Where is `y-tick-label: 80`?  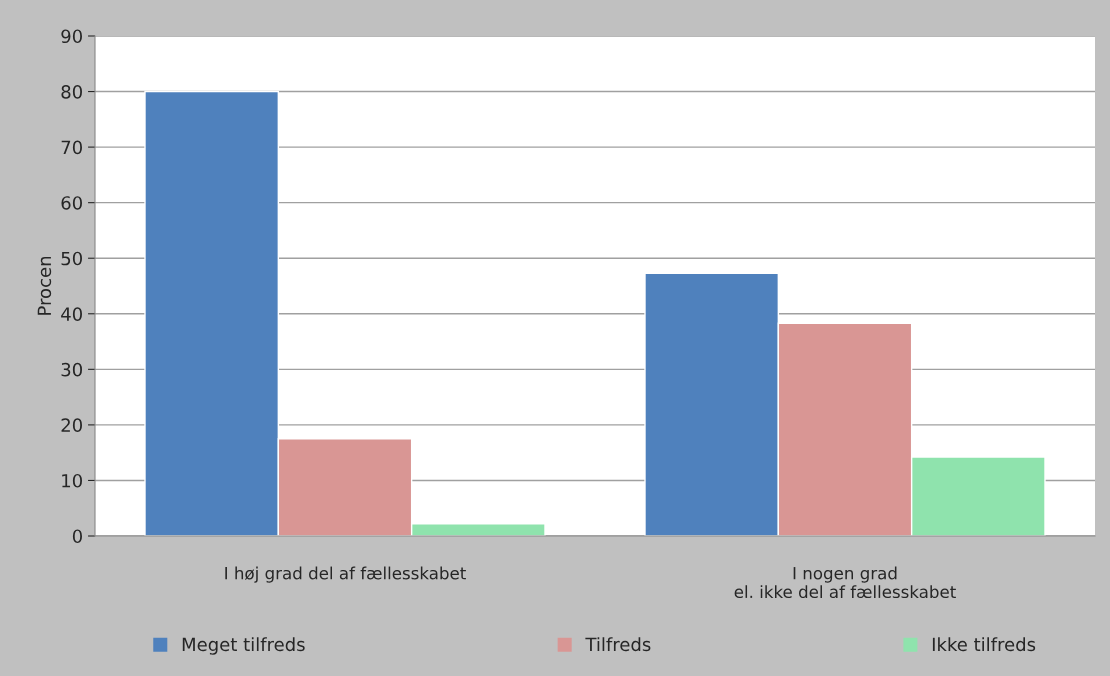 y-tick-label: 80 is located at coordinates (71, 92).